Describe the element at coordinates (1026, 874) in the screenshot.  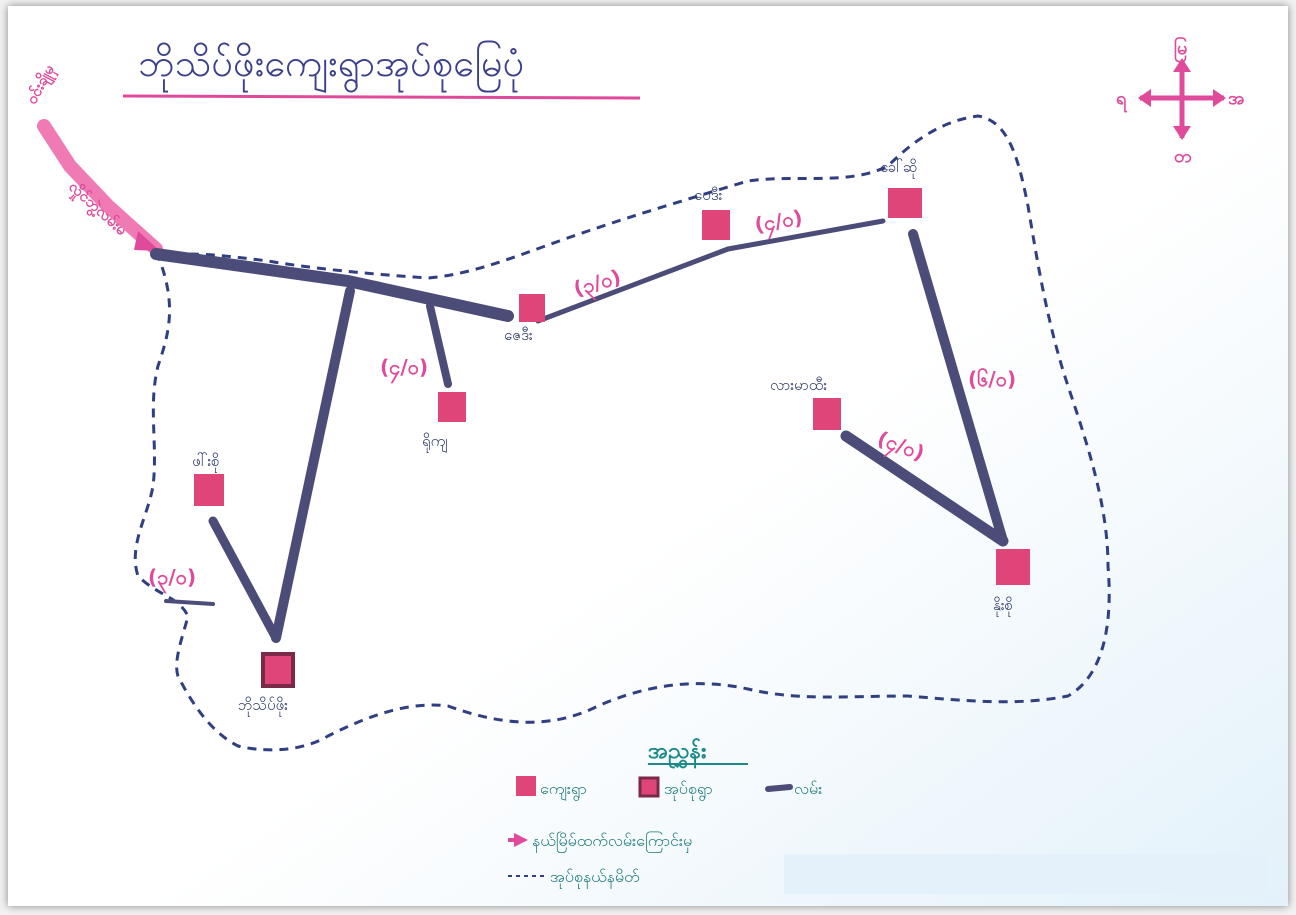
I see `paper-patch` at that location.